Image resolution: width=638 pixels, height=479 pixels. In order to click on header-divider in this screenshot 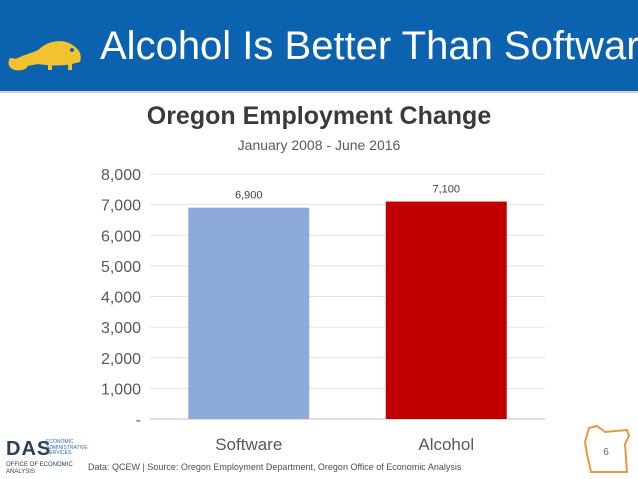, I will do `click(319, 92)`.